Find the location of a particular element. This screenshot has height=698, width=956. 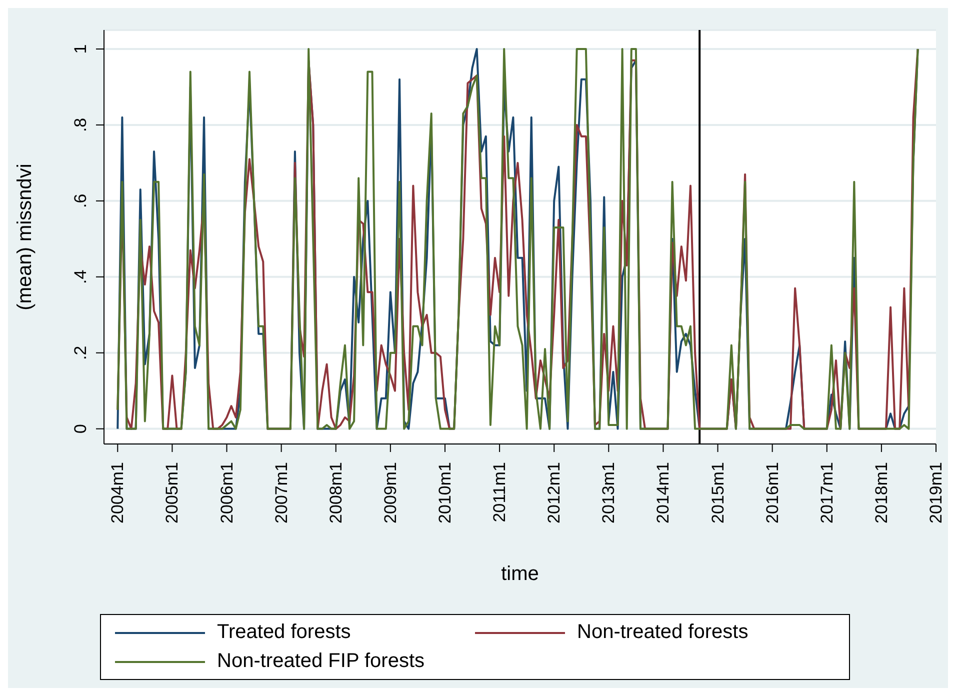

y-tick-label: .2 is located at coordinates (80, 353).